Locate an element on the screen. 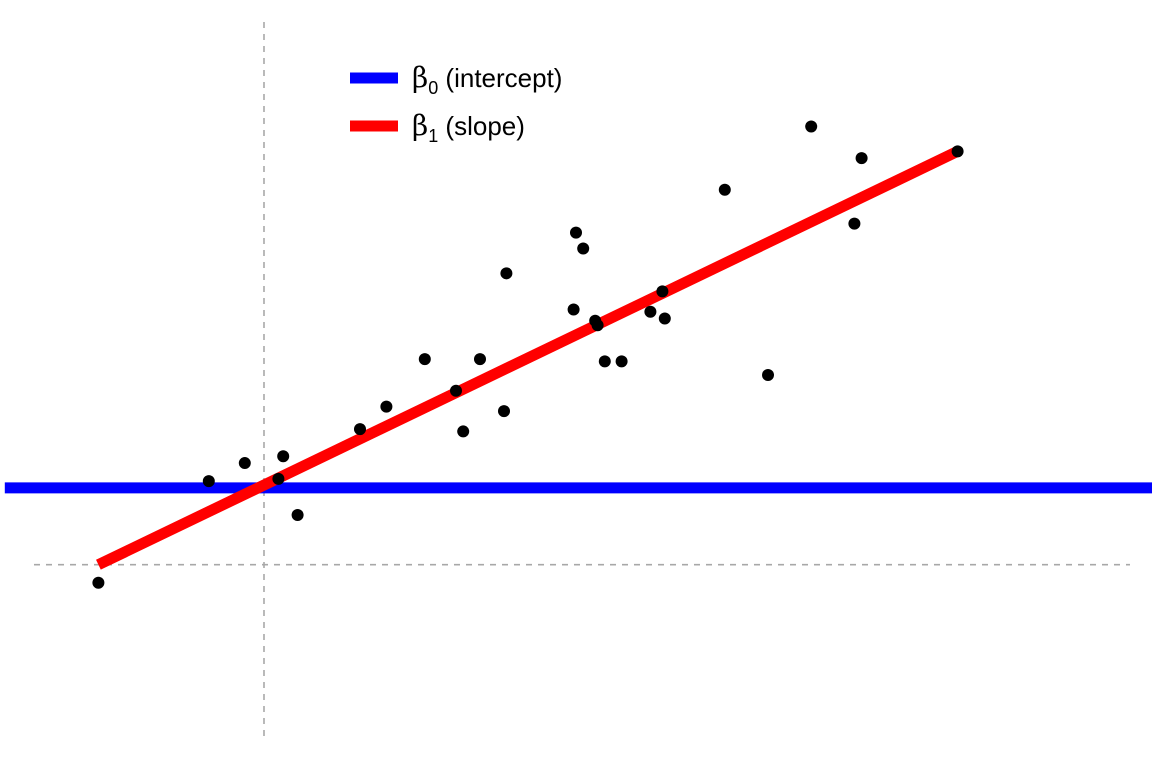  legend-label: β0 (intercept) is located at coordinates (487, 79).